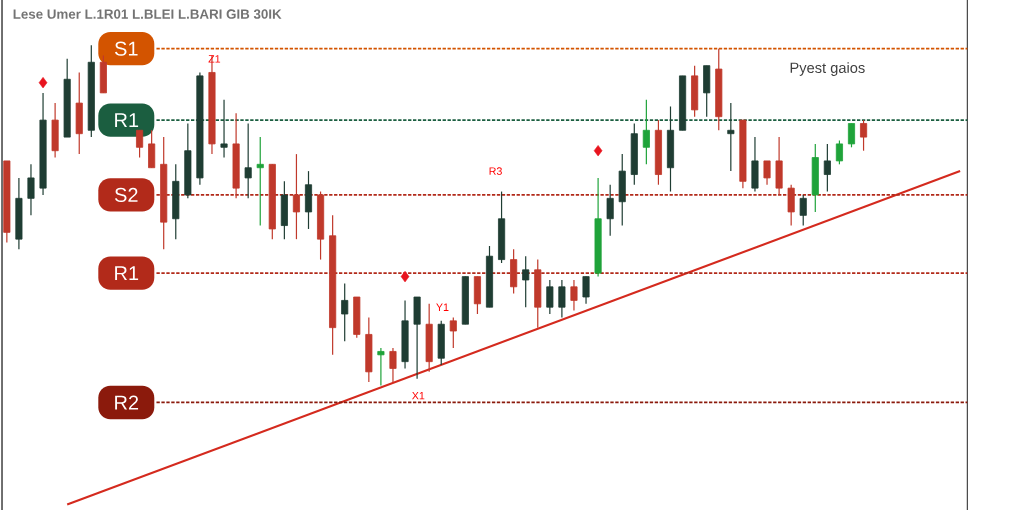 The height and width of the screenshot is (510, 1024). Describe the element at coordinates (495, 171) in the screenshot. I see `annotation: R3` at that location.